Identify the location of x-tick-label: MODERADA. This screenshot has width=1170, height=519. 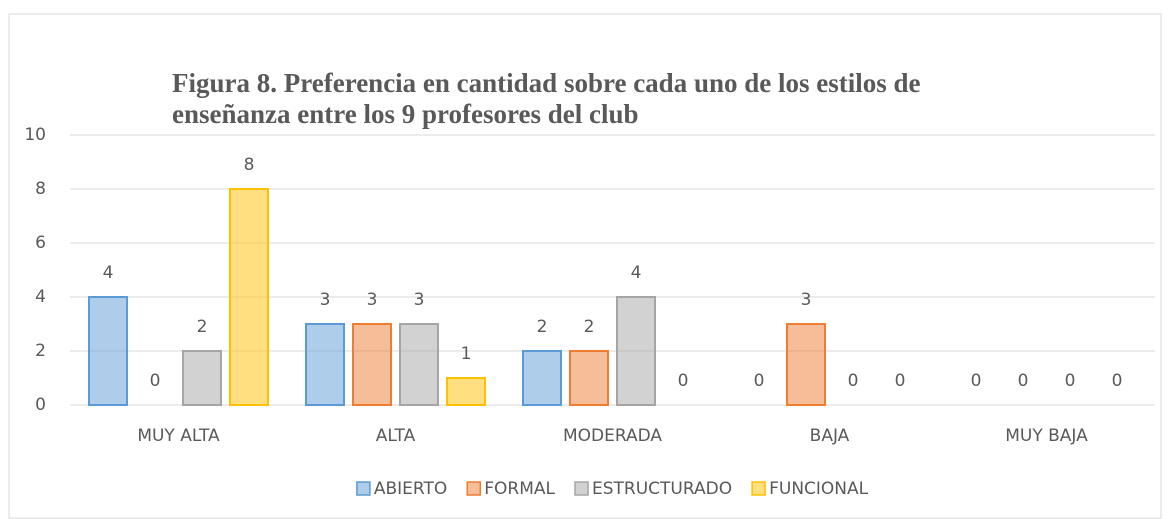
(612, 436).